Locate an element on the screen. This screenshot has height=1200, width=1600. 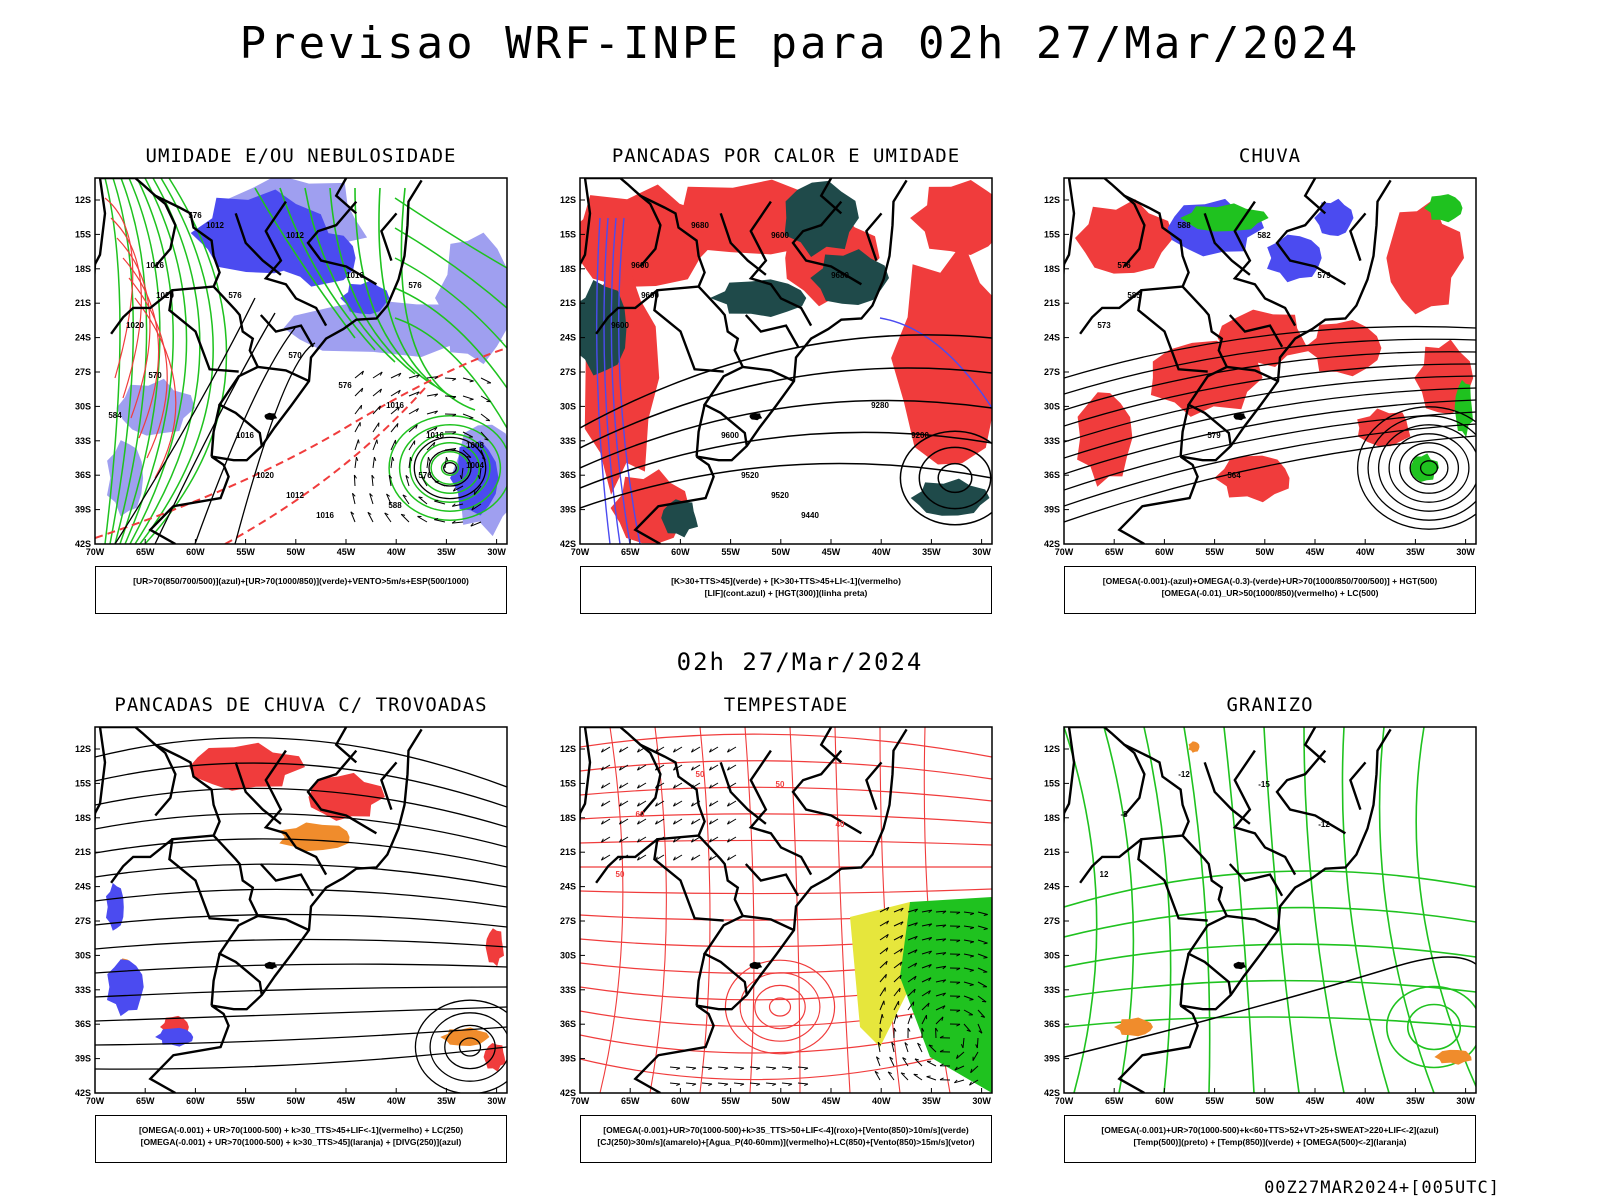
middle-date: 02h 27/Mar/2024 is located at coordinates (800, 662).